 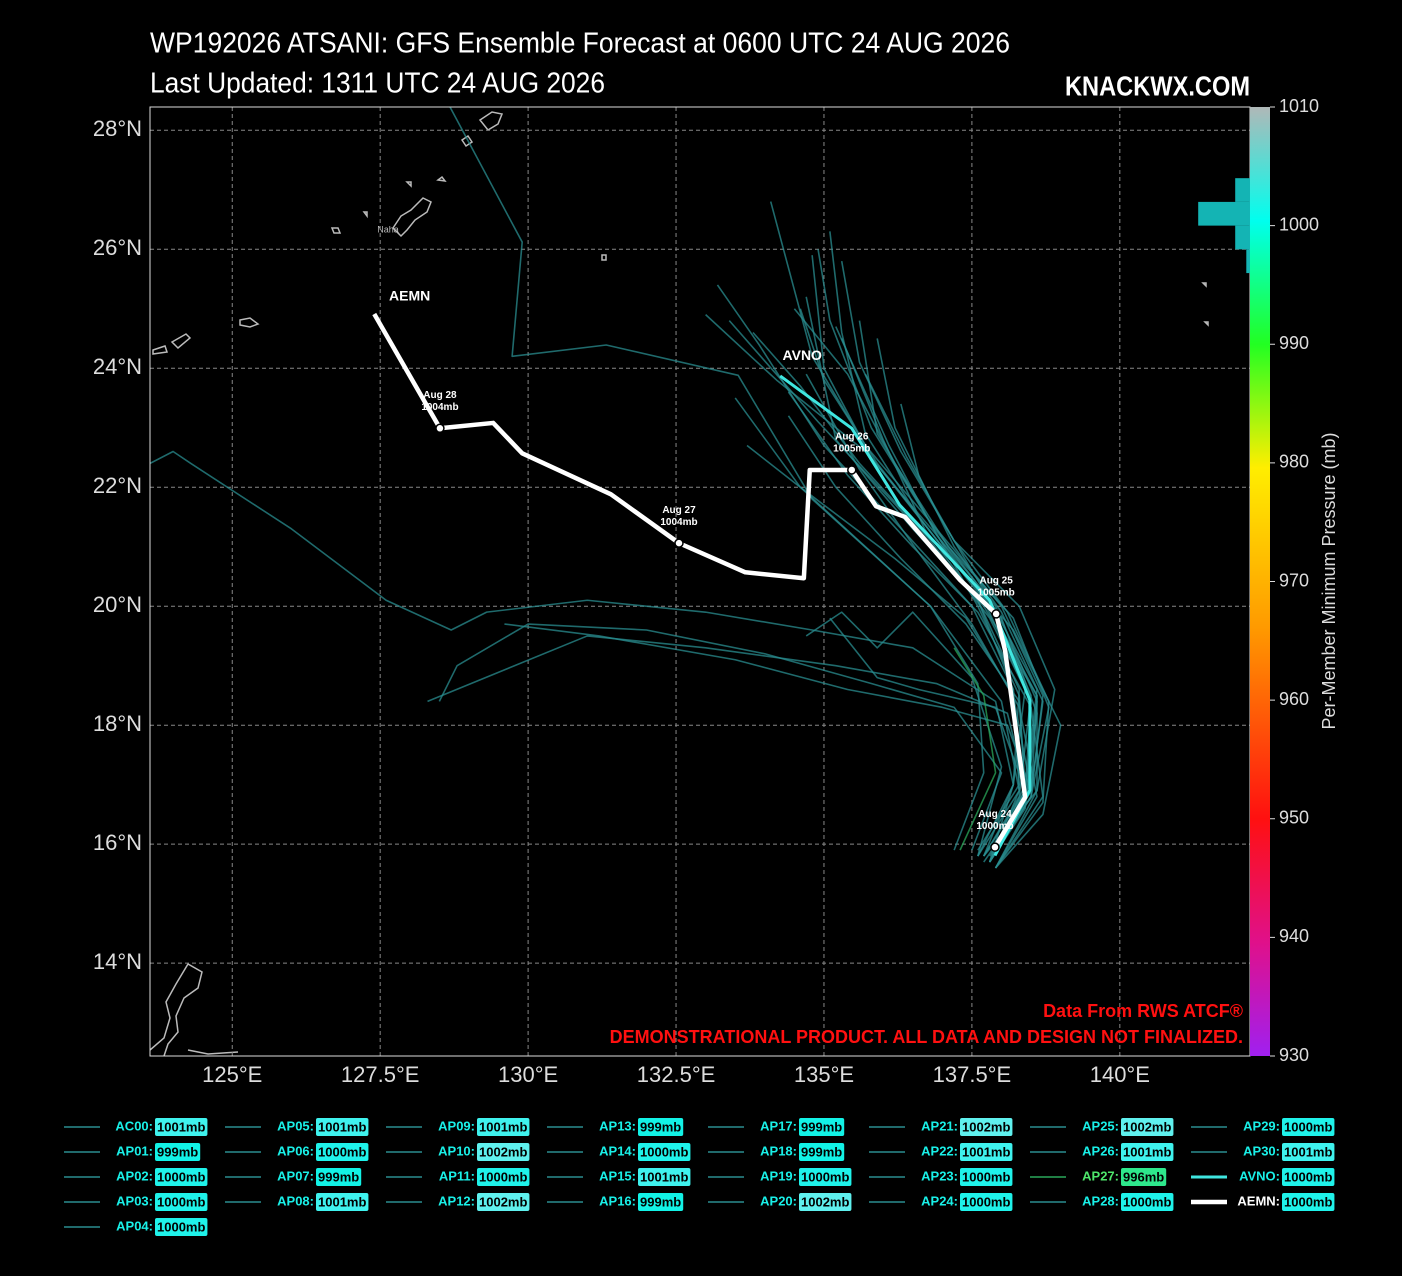 I want to click on subtitle: Last Updated: 1311 UTC 24 AUG 2026, so click(x=377, y=84).